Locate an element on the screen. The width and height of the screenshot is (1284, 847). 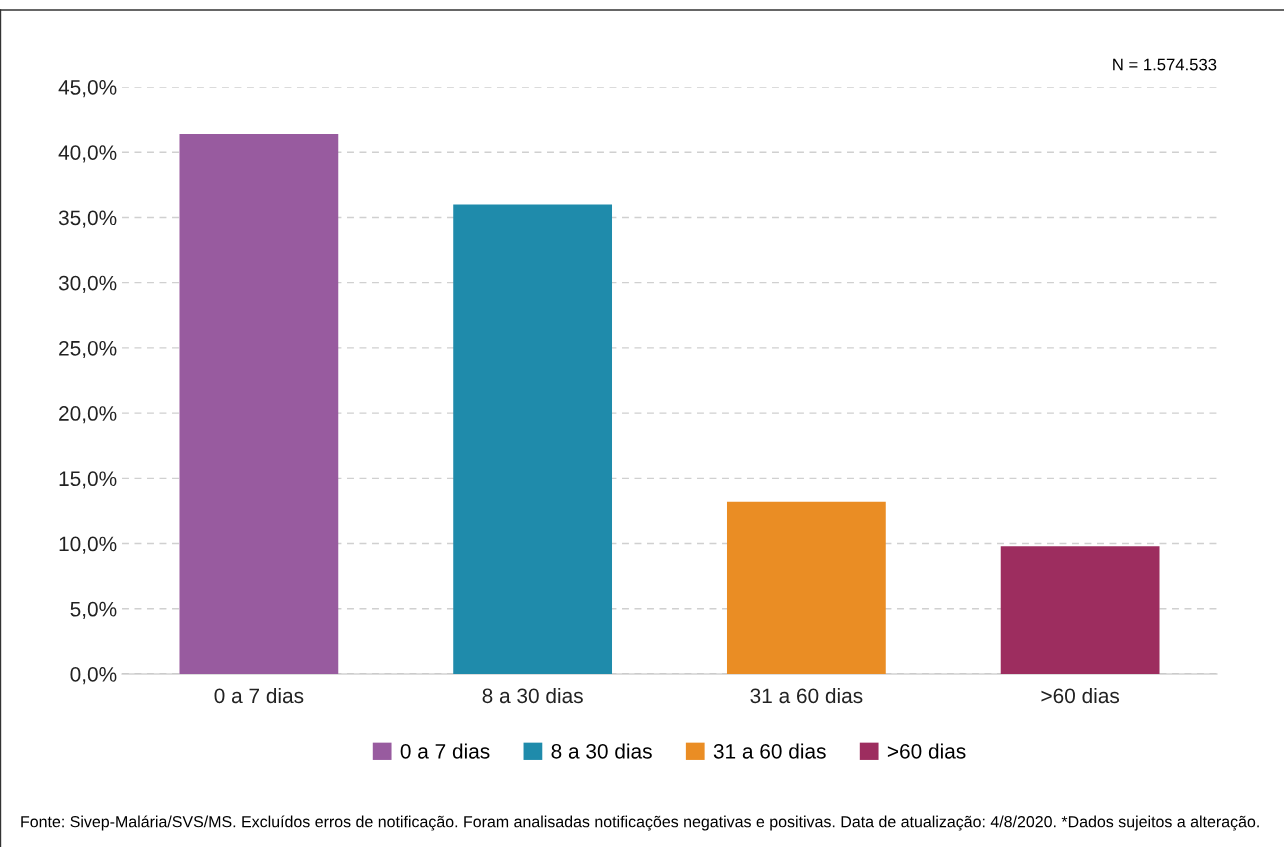
x-tick-label: 8 a 30 dias is located at coordinates (532, 695).